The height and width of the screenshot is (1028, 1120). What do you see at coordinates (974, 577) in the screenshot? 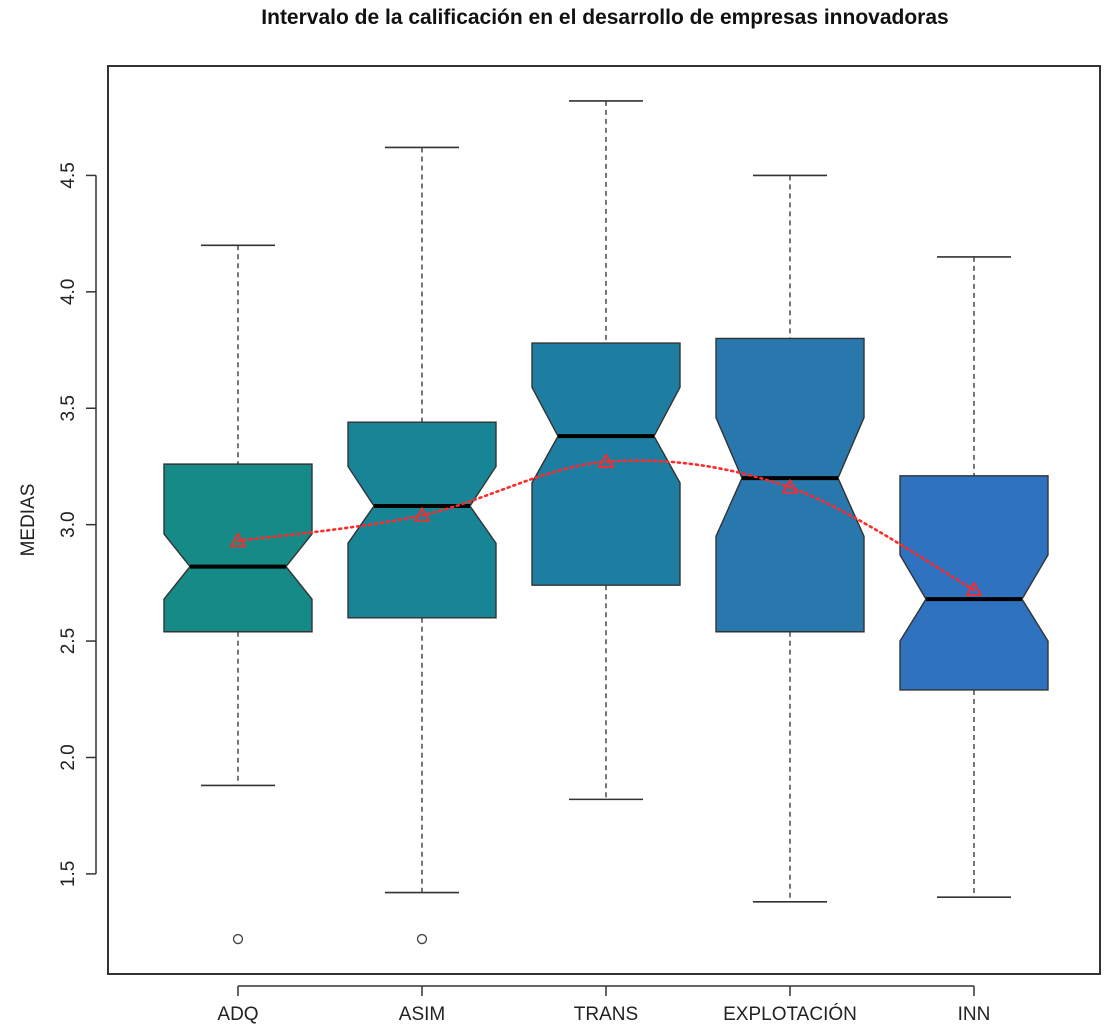
I see `box-inn` at bounding box center [974, 577].